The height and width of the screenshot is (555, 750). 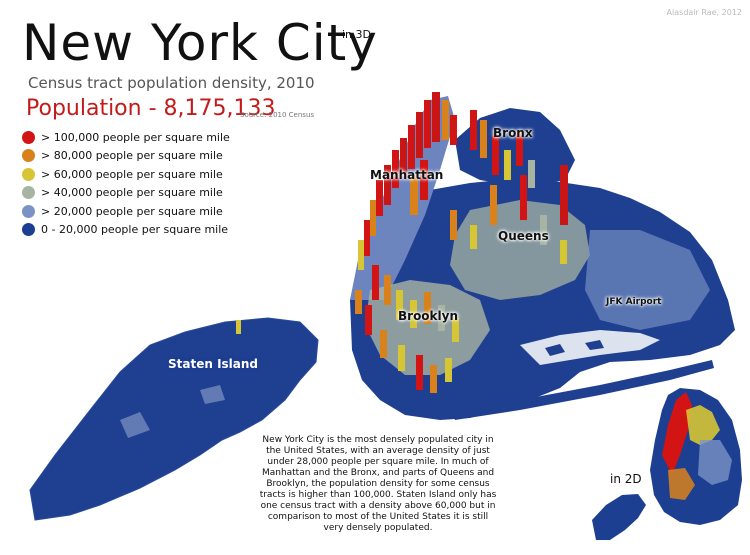 I want to click on staten-island-detail, so click(x=172, y=411).